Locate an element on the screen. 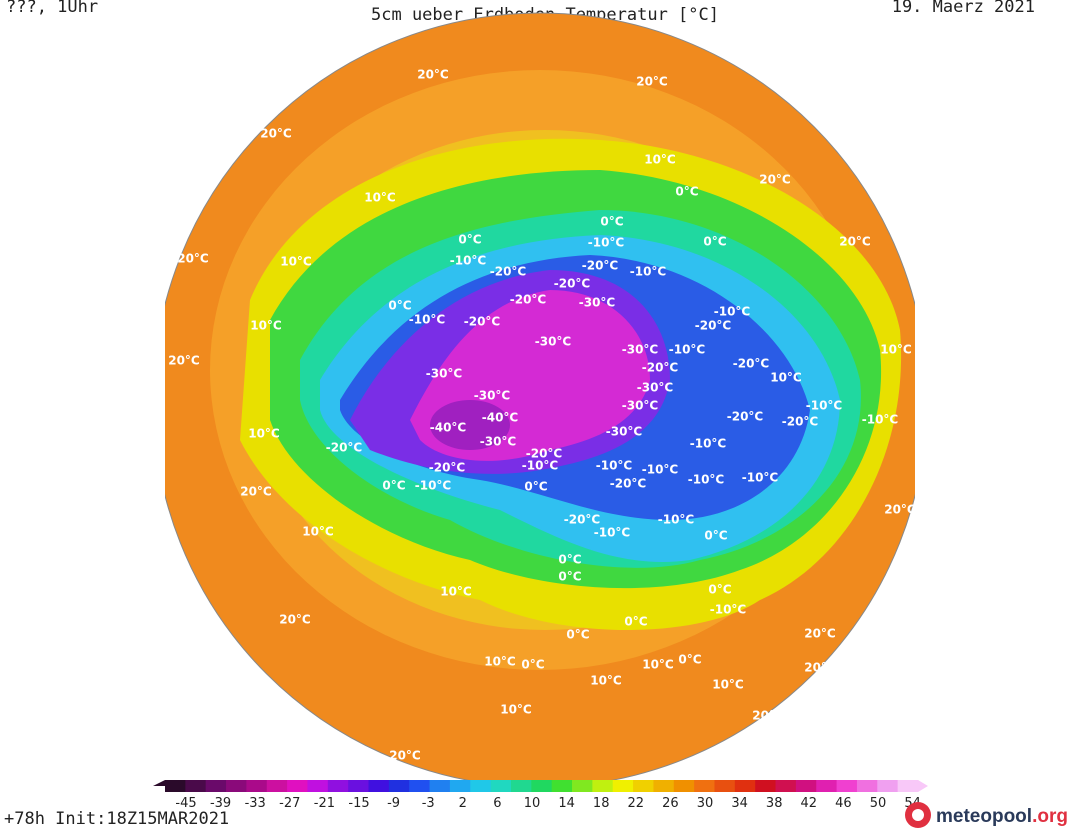 The width and height of the screenshot is (1080, 833). colorbar-label: -33 is located at coordinates (255, 803).